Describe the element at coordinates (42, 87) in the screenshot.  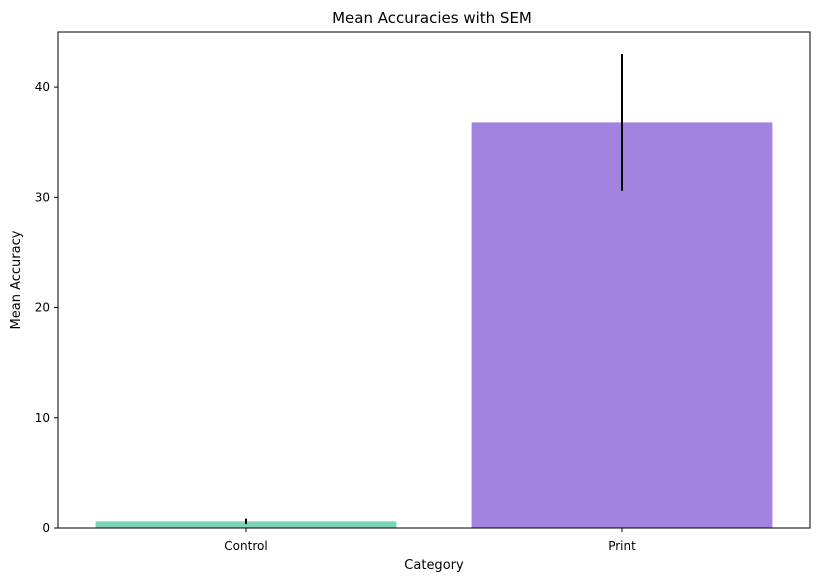
I see `y-tick-label-40: 40` at that location.